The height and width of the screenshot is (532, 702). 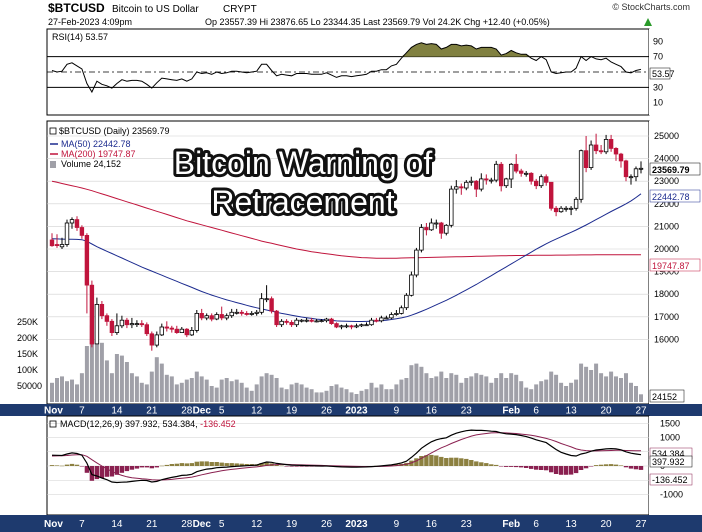 What do you see at coordinates (511, 411) in the screenshot?
I see `date-axis-label: Feb` at bounding box center [511, 411].